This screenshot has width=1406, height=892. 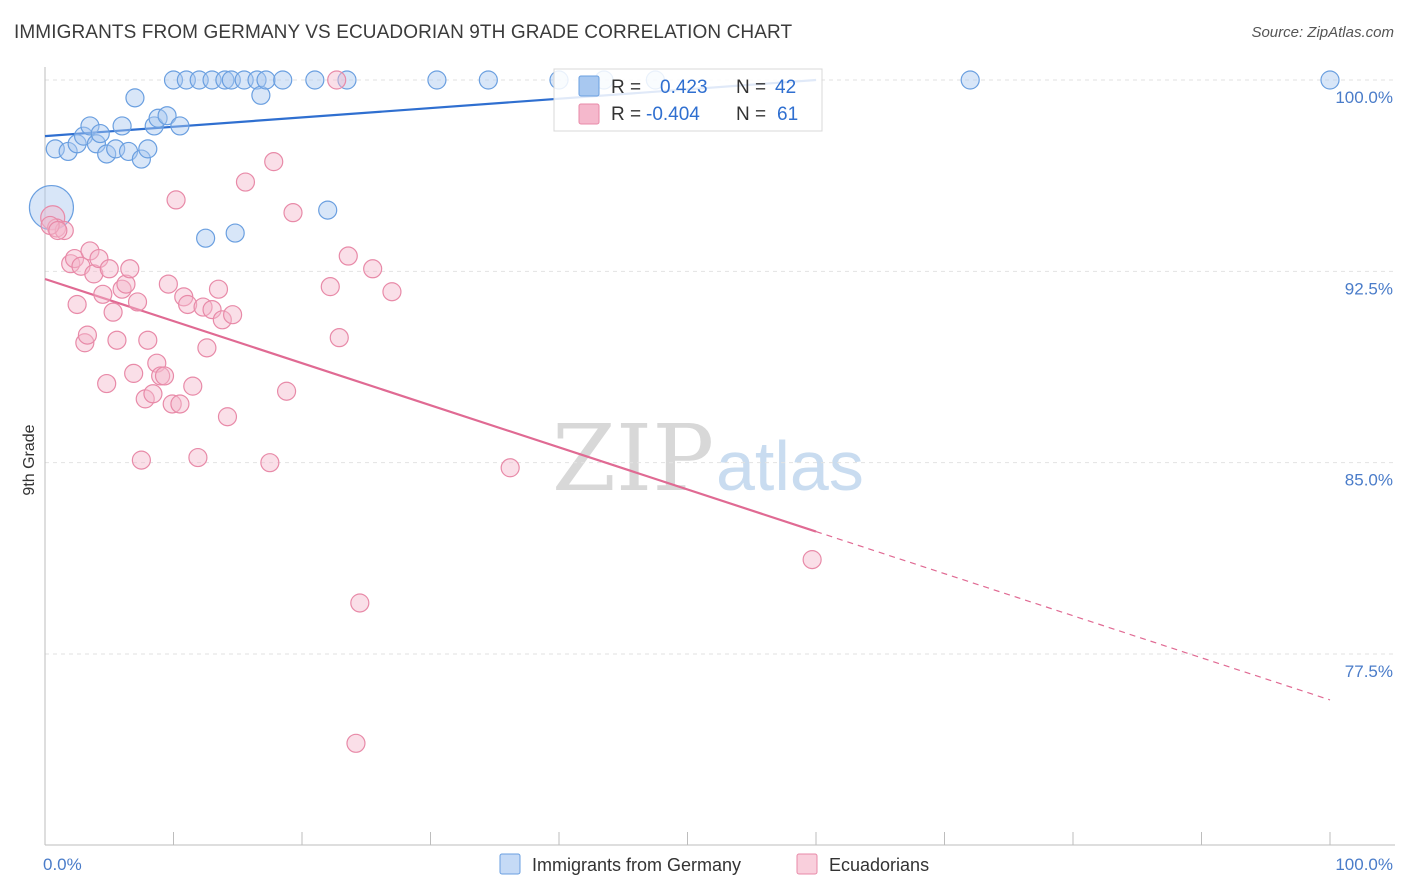 What do you see at coordinates (62, 864) in the screenshot?
I see `x-tick-label: 0.0%` at bounding box center [62, 864].